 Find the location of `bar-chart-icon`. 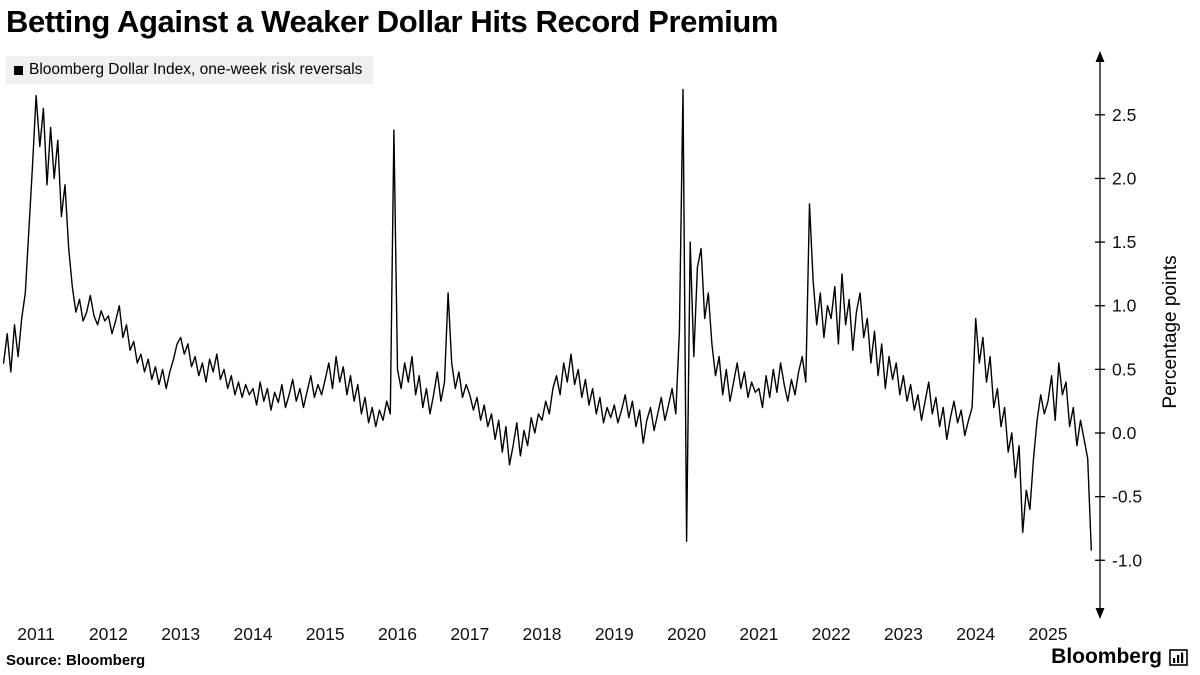

bar-chart-icon is located at coordinates (1178, 657).